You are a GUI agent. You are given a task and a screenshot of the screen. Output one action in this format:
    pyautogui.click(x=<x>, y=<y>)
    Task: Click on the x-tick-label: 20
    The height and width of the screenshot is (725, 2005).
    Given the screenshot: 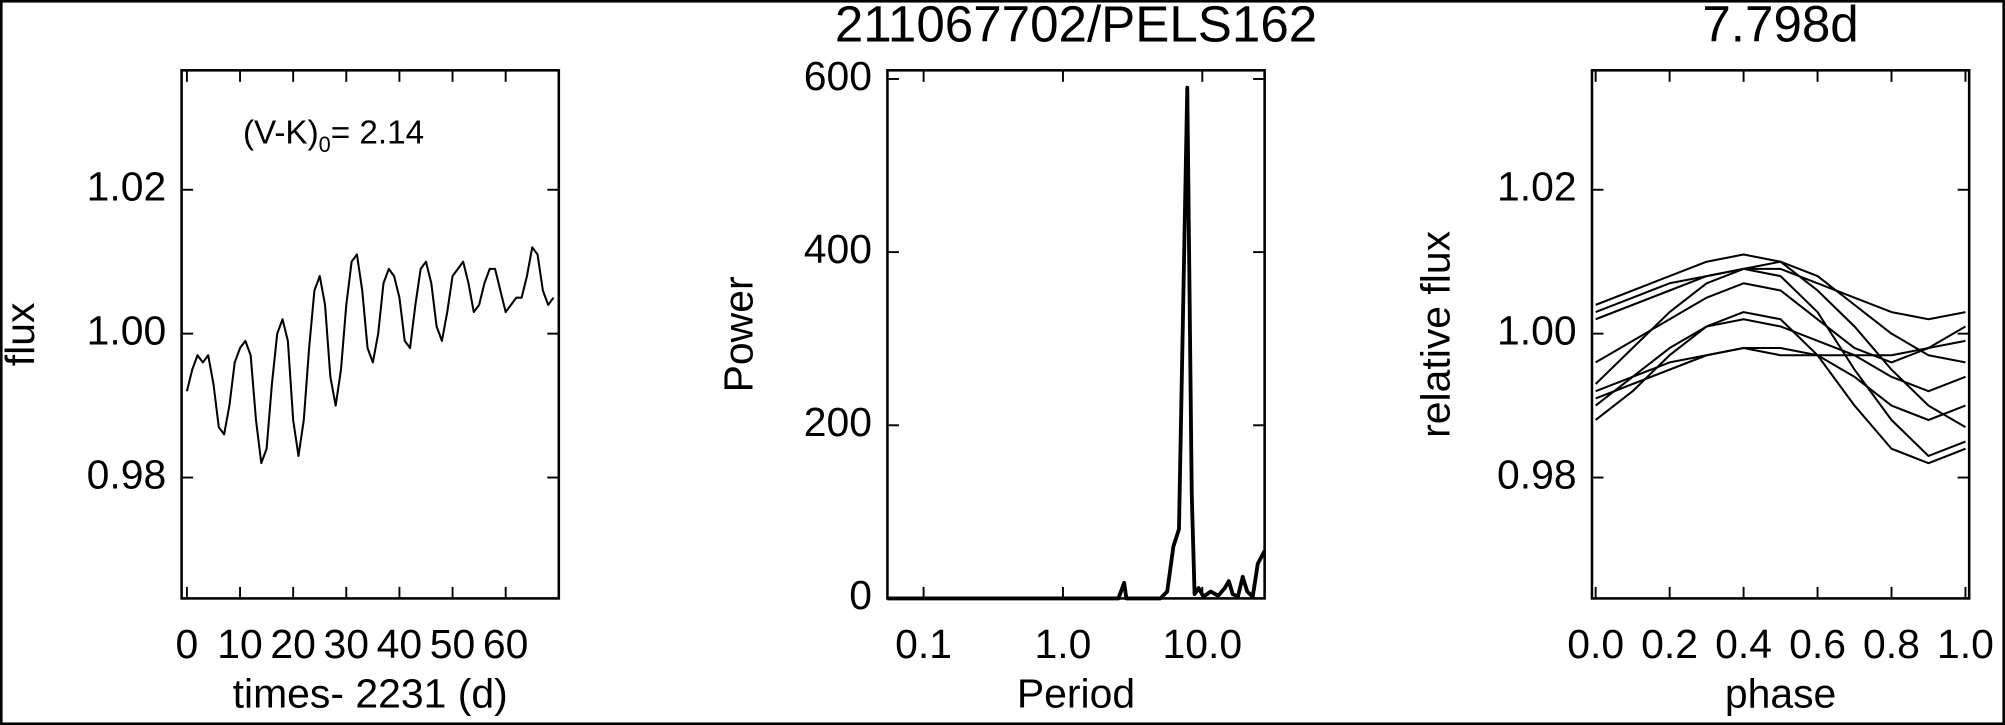 What is the action you would take?
    pyautogui.click(x=293, y=644)
    